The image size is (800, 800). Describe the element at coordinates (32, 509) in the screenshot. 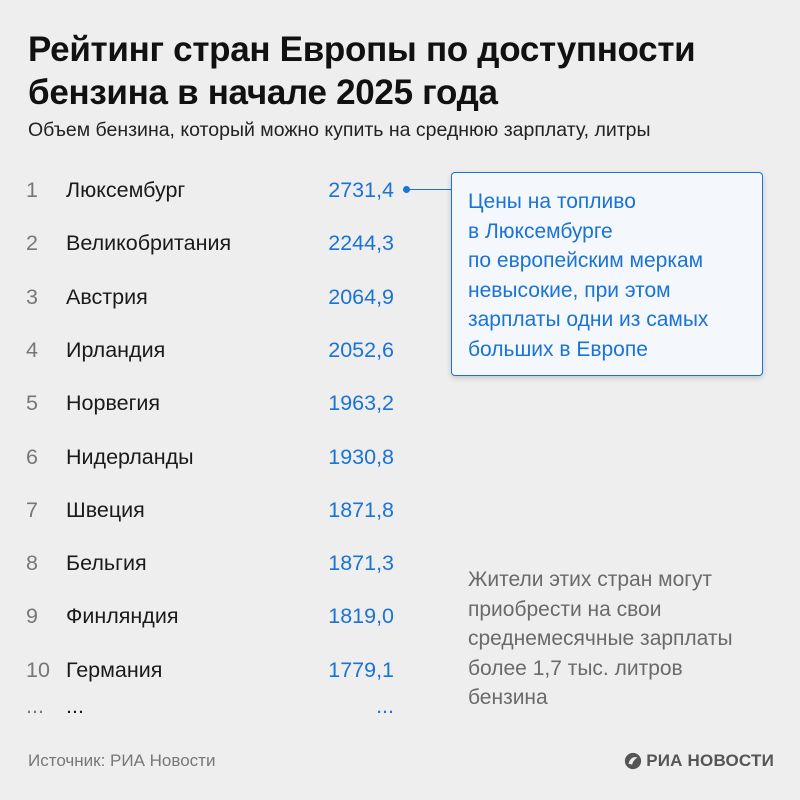

I see `row-rank: 7` at that location.